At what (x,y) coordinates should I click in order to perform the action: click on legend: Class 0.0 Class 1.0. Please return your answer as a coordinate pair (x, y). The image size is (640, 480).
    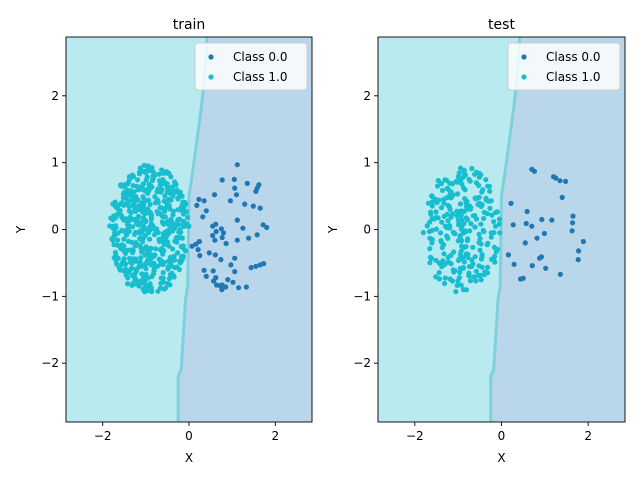
    Looking at the image, I should click on (564, 66).